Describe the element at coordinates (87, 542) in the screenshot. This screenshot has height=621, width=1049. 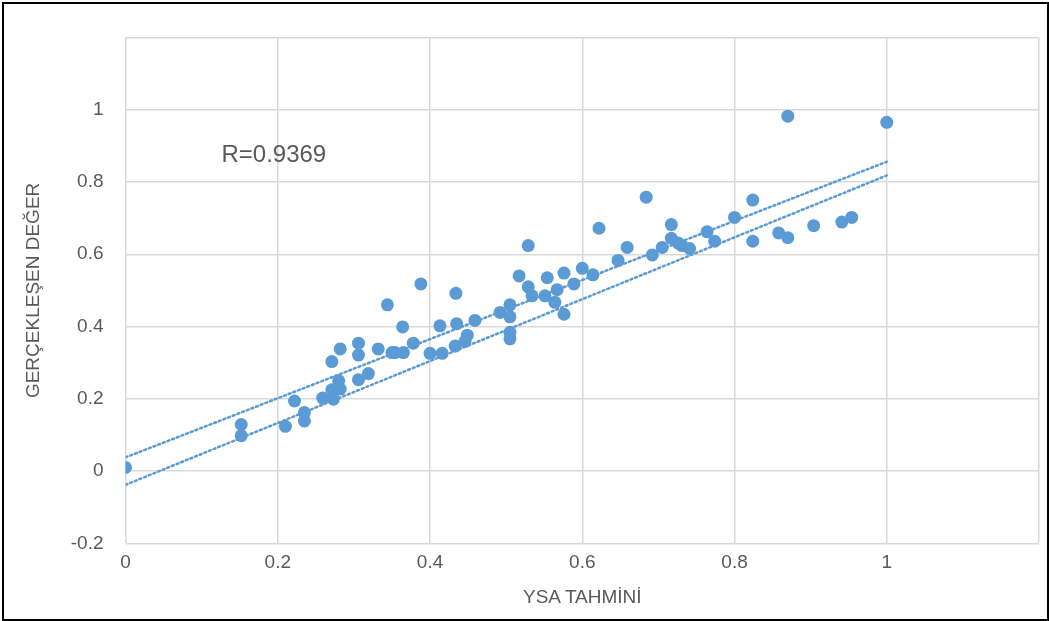
I see `y-tick-label: -0.2` at that location.